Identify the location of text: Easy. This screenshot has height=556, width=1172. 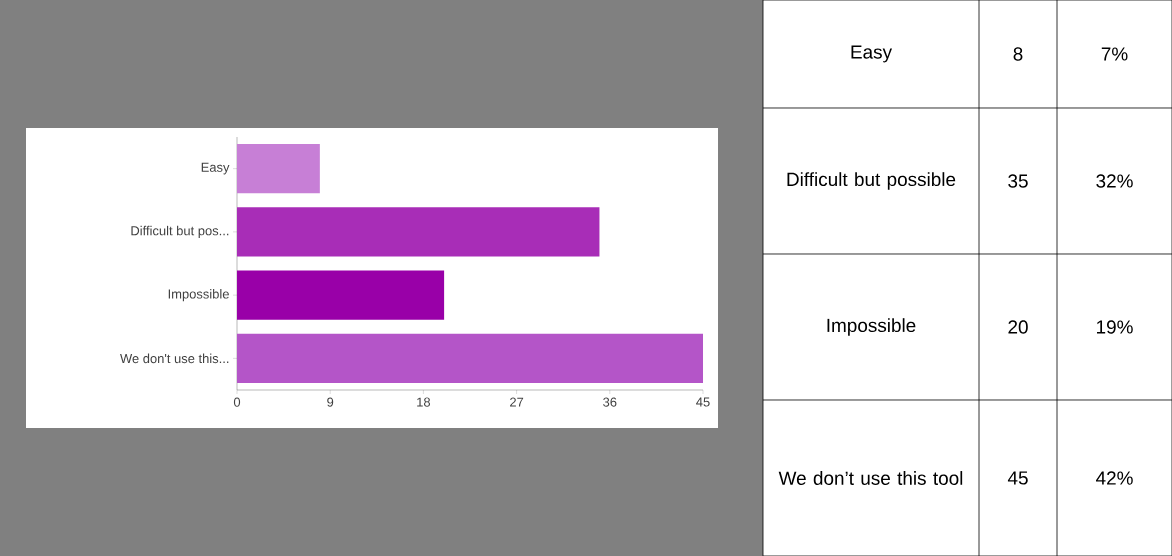
(872, 54).